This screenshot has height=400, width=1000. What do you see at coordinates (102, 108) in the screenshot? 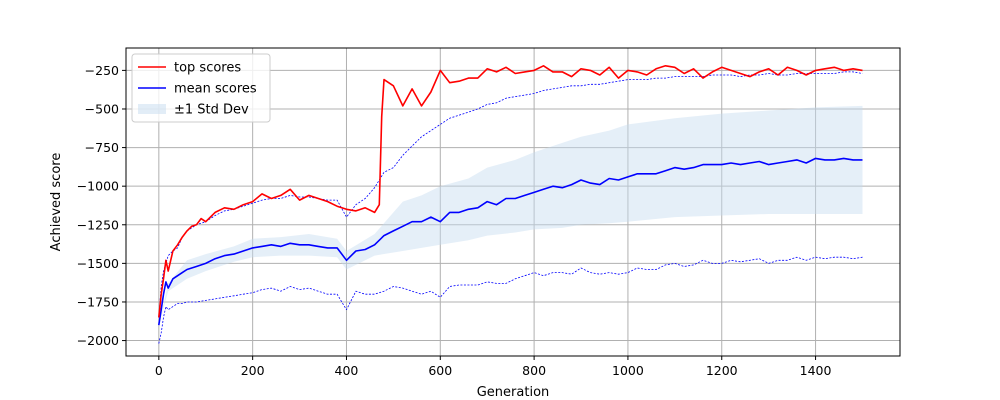
I see `y-tick-label: −500` at bounding box center [102, 108].